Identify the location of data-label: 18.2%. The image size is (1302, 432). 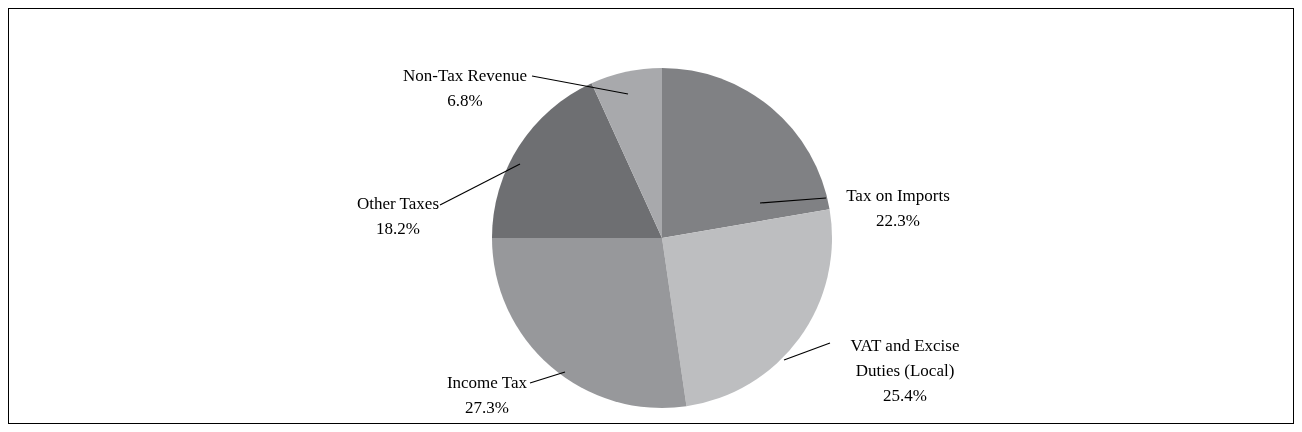
(398, 228).